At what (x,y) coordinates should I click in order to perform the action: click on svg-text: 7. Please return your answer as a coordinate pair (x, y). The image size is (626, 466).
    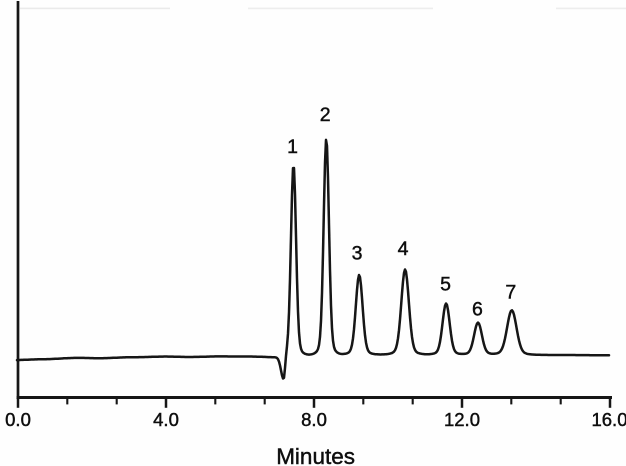
    Looking at the image, I should click on (510, 292).